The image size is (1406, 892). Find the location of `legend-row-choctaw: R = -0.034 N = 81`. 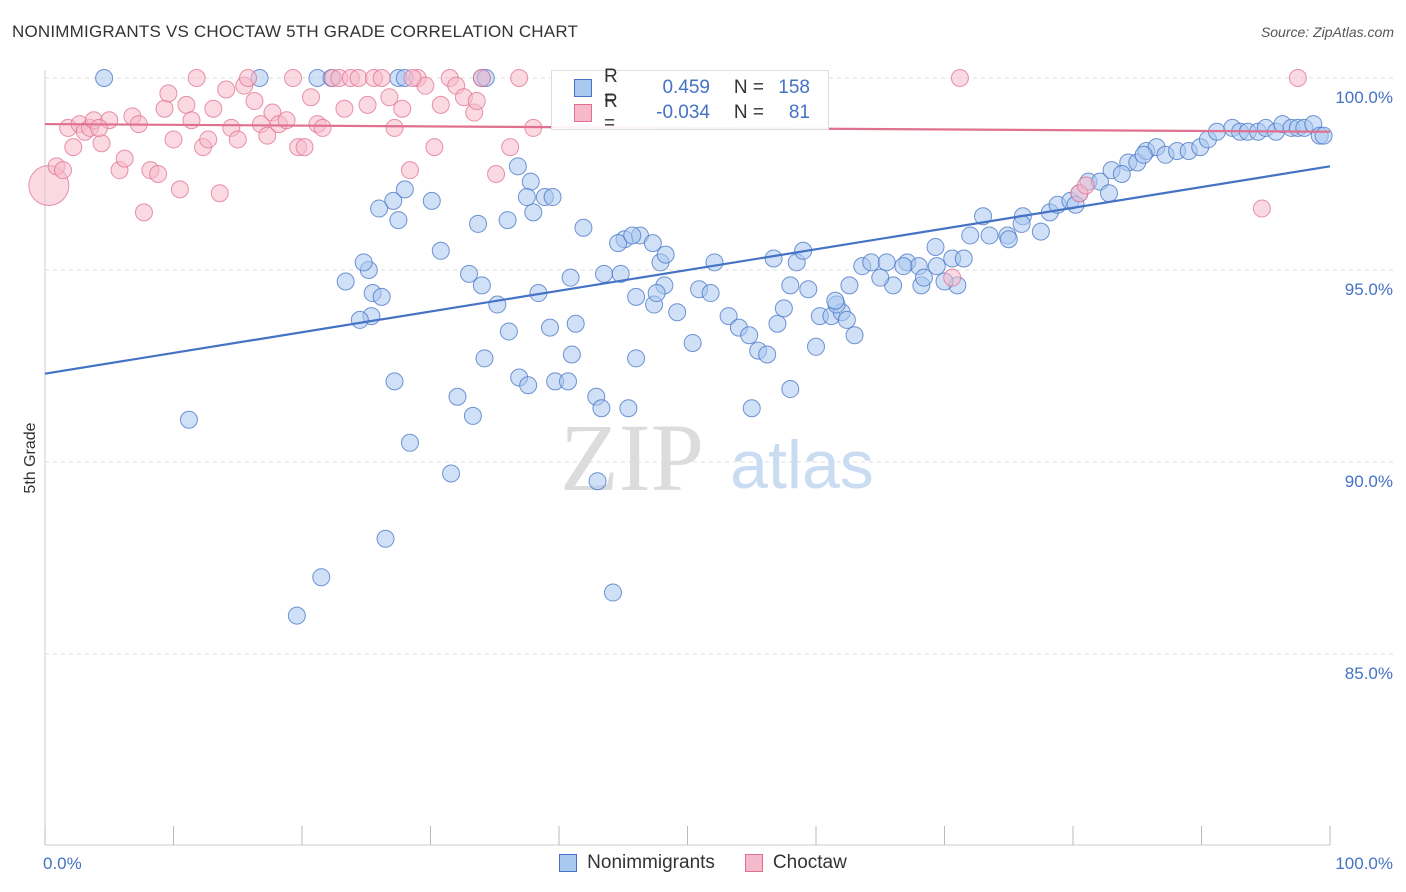

legend-row-choctaw: R = -0.034 N = 81 is located at coordinates (692, 112).